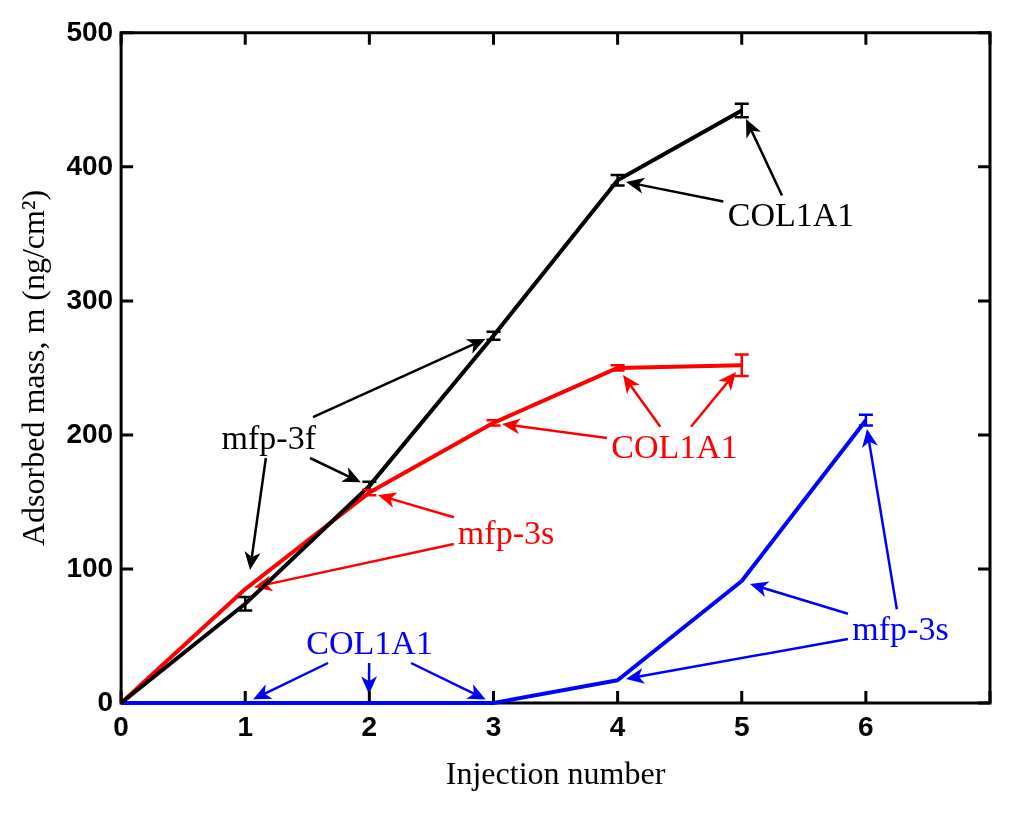 Image resolution: width=1009 pixels, height=813 pixels. I want to click on x-tick-label: 6, so click(866, 726).